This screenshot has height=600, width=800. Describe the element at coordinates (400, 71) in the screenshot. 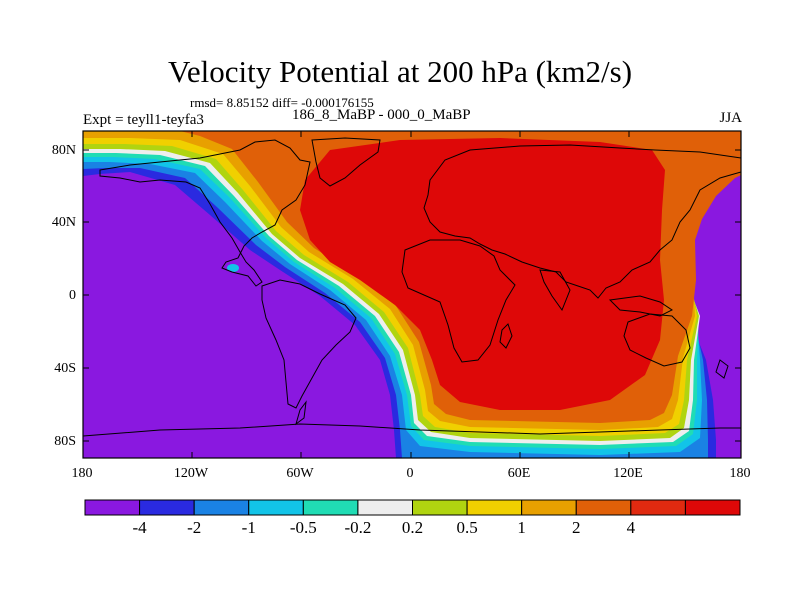

I see `map-title: Velocity Potential at 200 hPa (km2/s)` at that location.